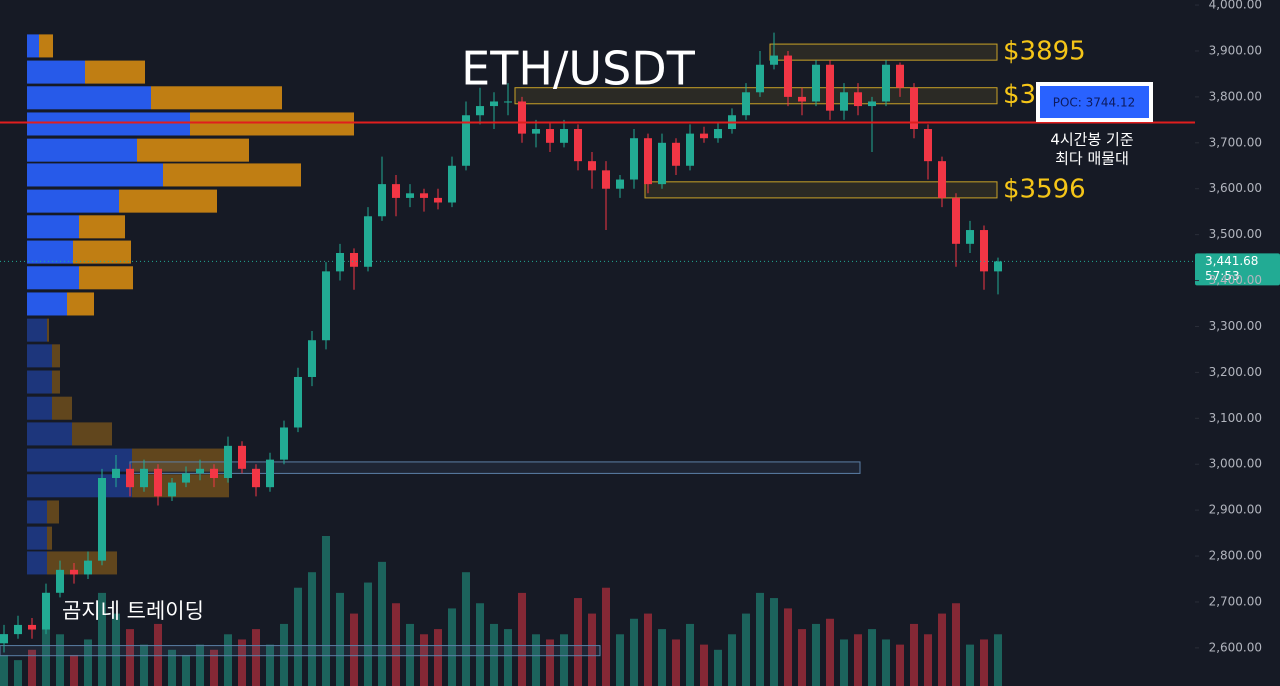 This screenshot has height=686, width=1280. I want to click on y-tick-label: 3,900.00, so click(1235, 50).